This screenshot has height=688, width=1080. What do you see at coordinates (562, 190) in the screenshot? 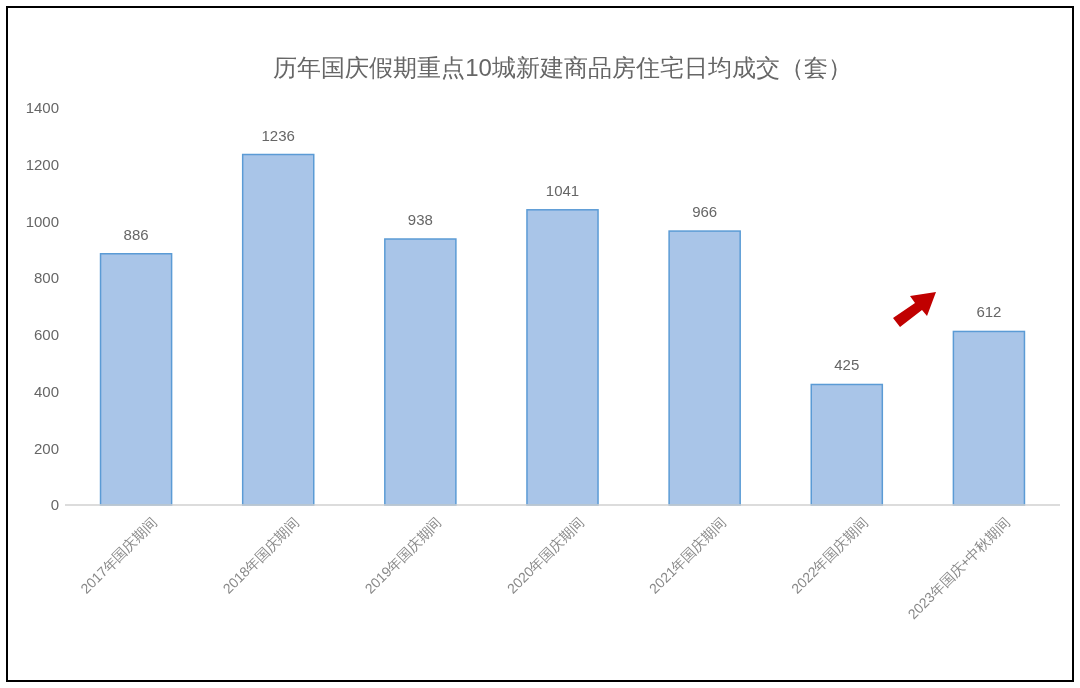
I see `data-label: 1041` at bounding box center [562, 190].